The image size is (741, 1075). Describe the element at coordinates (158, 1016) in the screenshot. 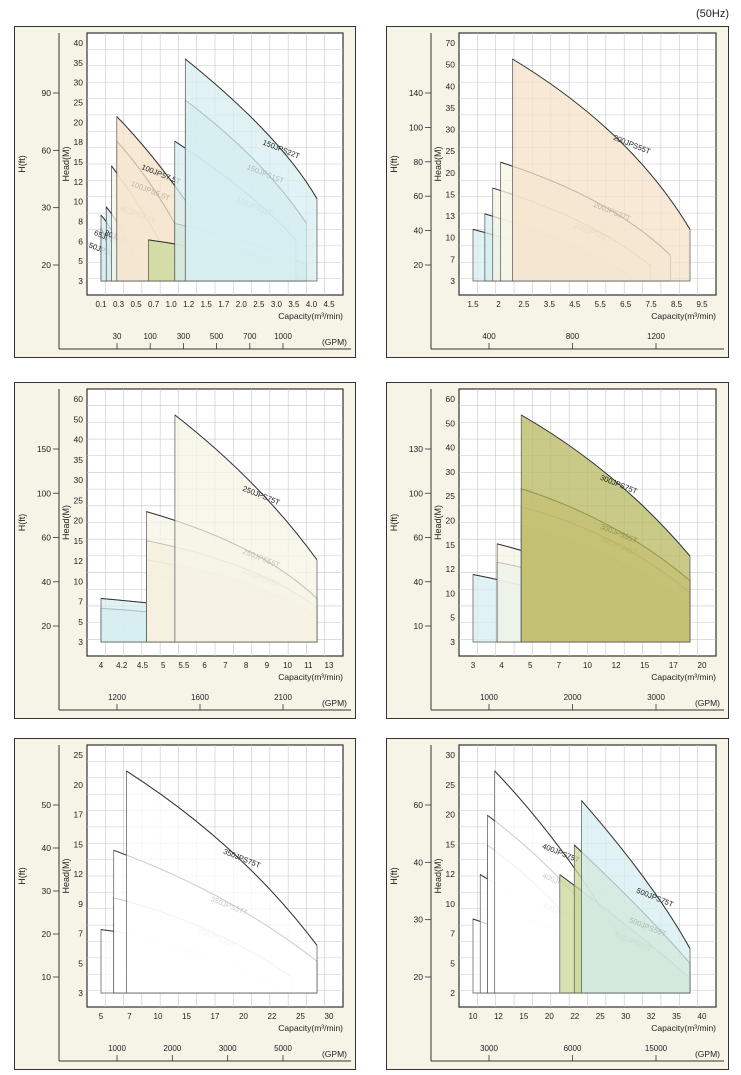

I see `capacity-tick-label: 10` at that location.